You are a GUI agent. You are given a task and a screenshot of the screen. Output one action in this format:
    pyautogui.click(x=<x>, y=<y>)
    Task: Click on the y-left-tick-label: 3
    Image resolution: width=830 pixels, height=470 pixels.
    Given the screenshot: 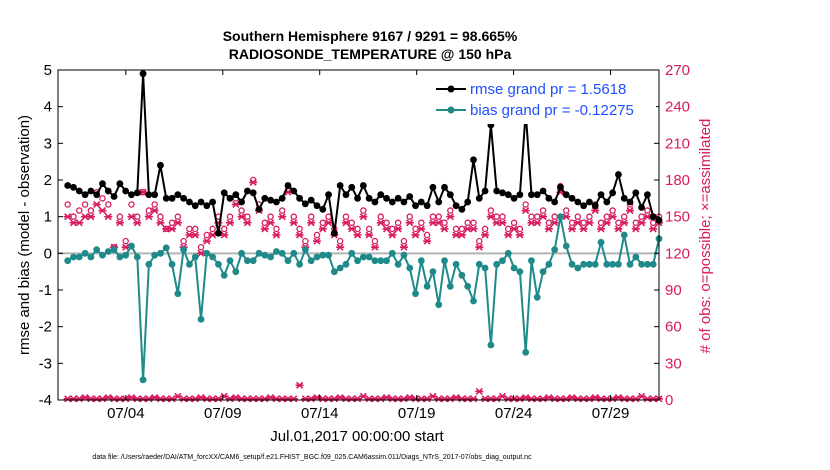 What is the action you would take?
    pyautogui.click(x=48, y=143)
    